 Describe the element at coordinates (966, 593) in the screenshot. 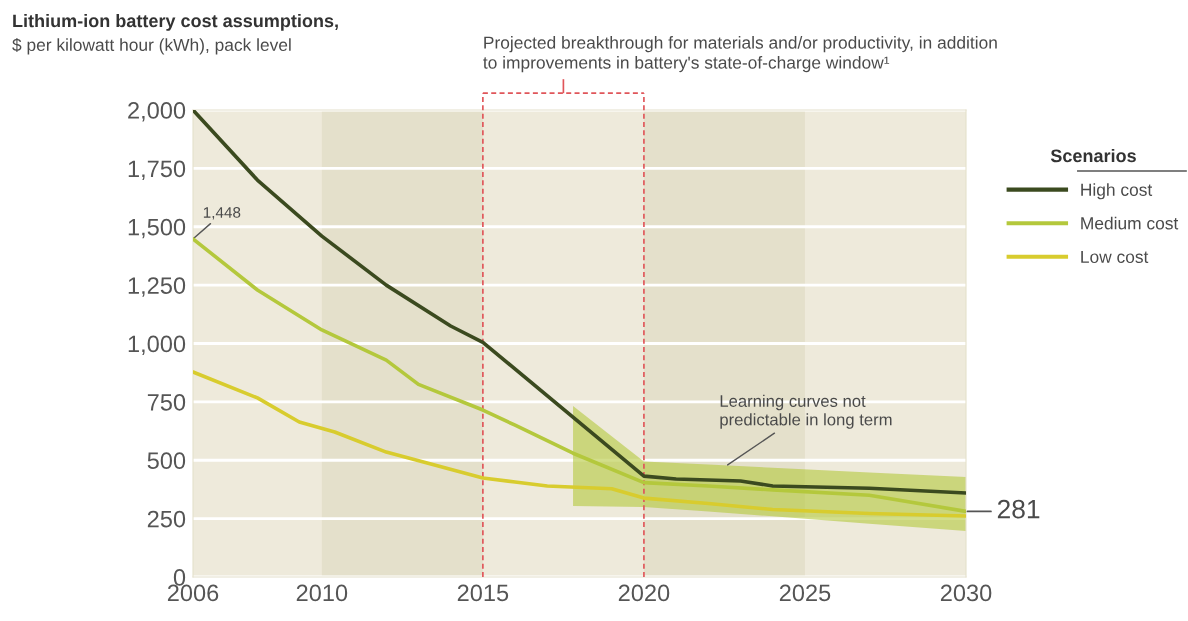

I see `x-tick-label: 2030` at that location.